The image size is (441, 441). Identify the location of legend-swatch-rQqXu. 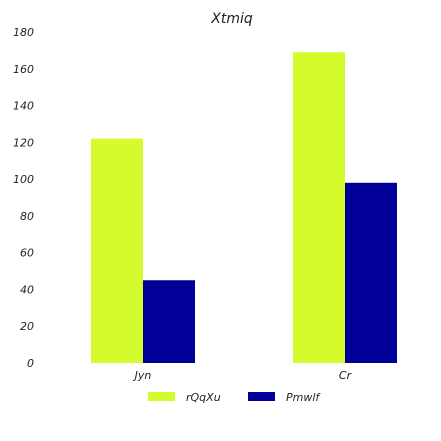
(161, 396).